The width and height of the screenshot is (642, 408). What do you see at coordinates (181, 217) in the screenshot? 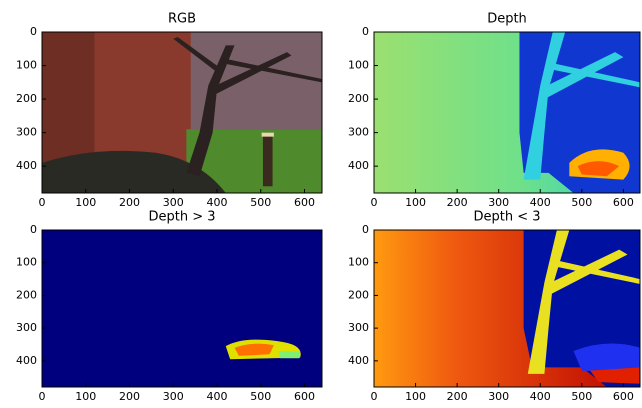
I see `subplot-title: Depth > 3` at bounding box center [181, 217].